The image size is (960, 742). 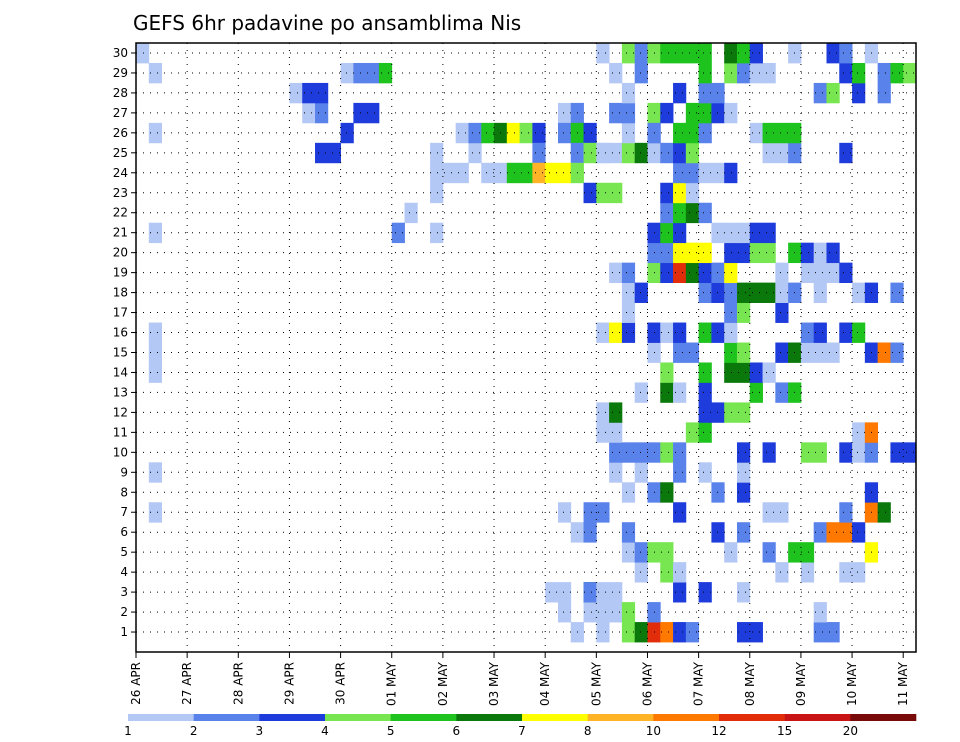 I want to click on y-tick-label: 14, so click(x=120, y=372).